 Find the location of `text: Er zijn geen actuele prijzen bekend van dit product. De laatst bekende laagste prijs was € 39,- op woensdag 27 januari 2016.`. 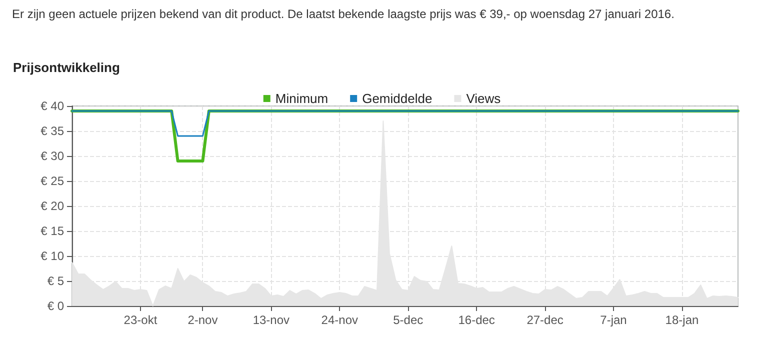

text: Er zijn geen actuele prijzen bekend van dit product. De laatst bekende laagste prijs was € 39,- op woensdag 27 januari 2016. is located at coordinates (343, 14).